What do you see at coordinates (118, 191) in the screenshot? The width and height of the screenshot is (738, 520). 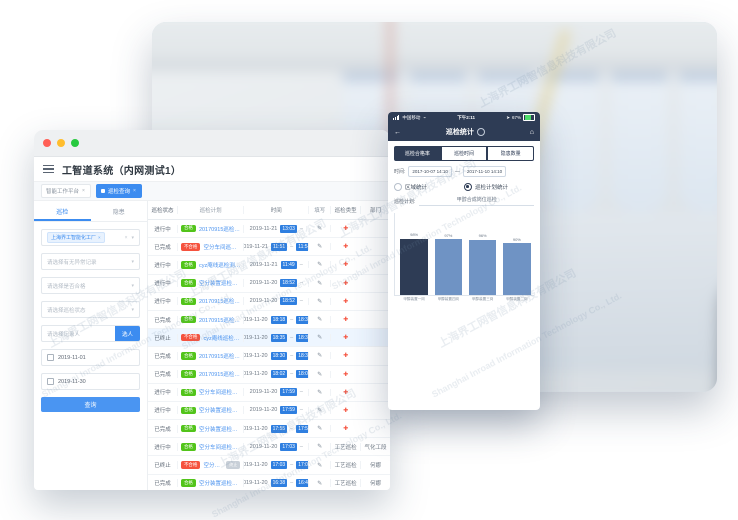 I see `breadcrumb-tab-1: 巡检查询 ×` at bounding box center [118, 191].